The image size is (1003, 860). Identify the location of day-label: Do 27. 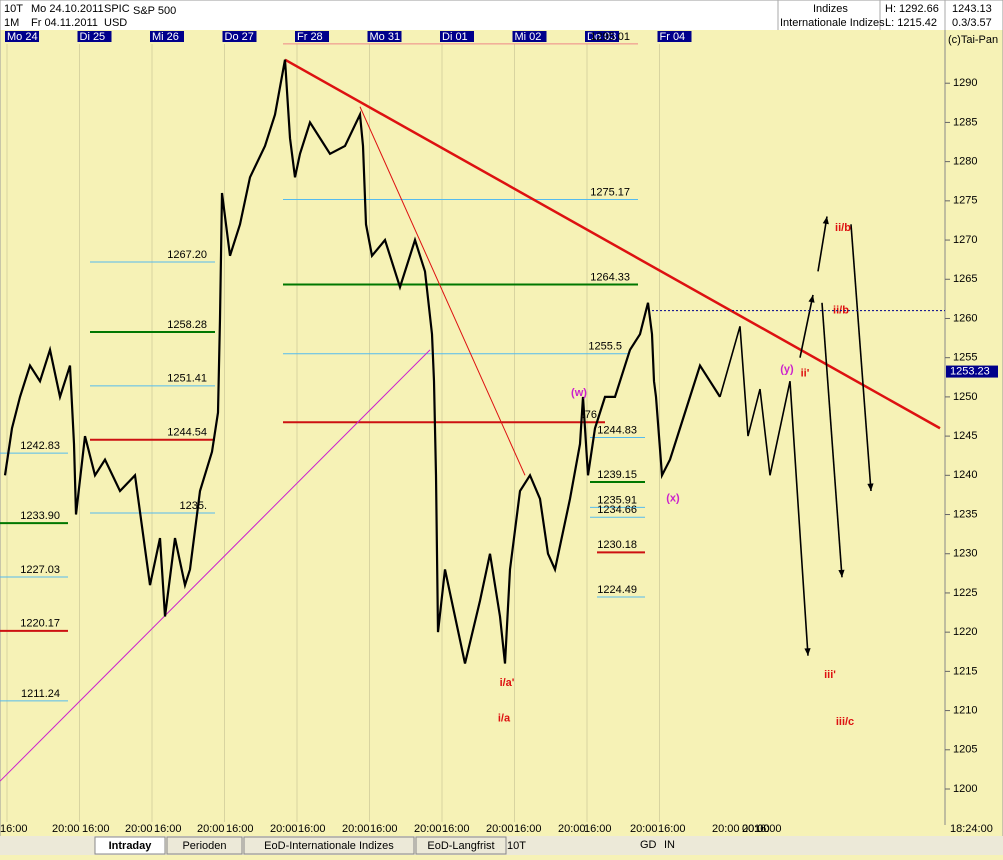
(239, 37).